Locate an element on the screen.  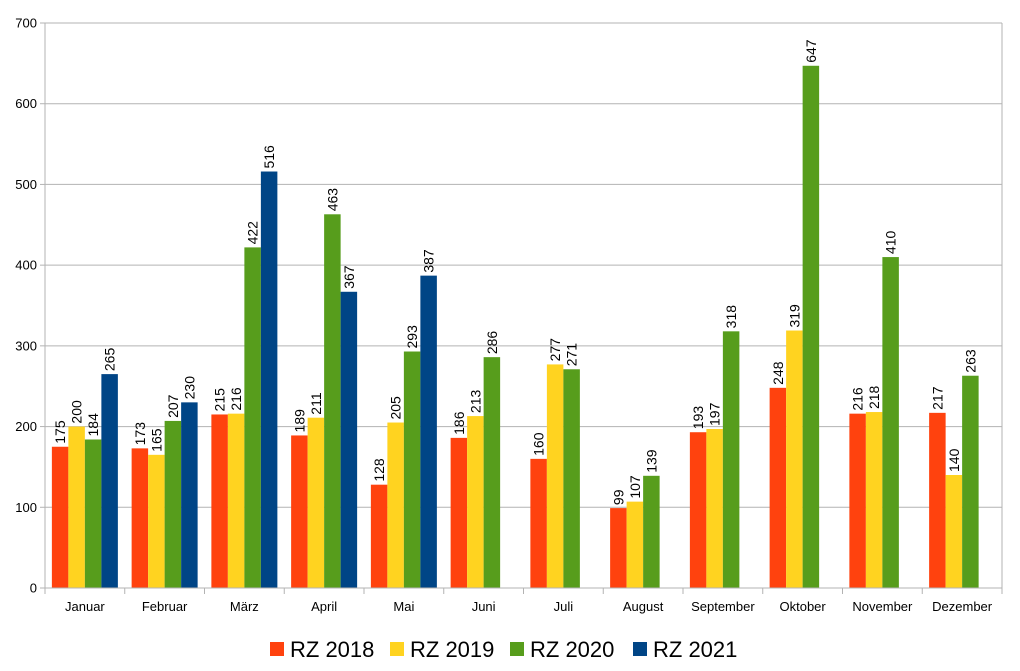
data-label: 193 is located at coordinates (698, 418).